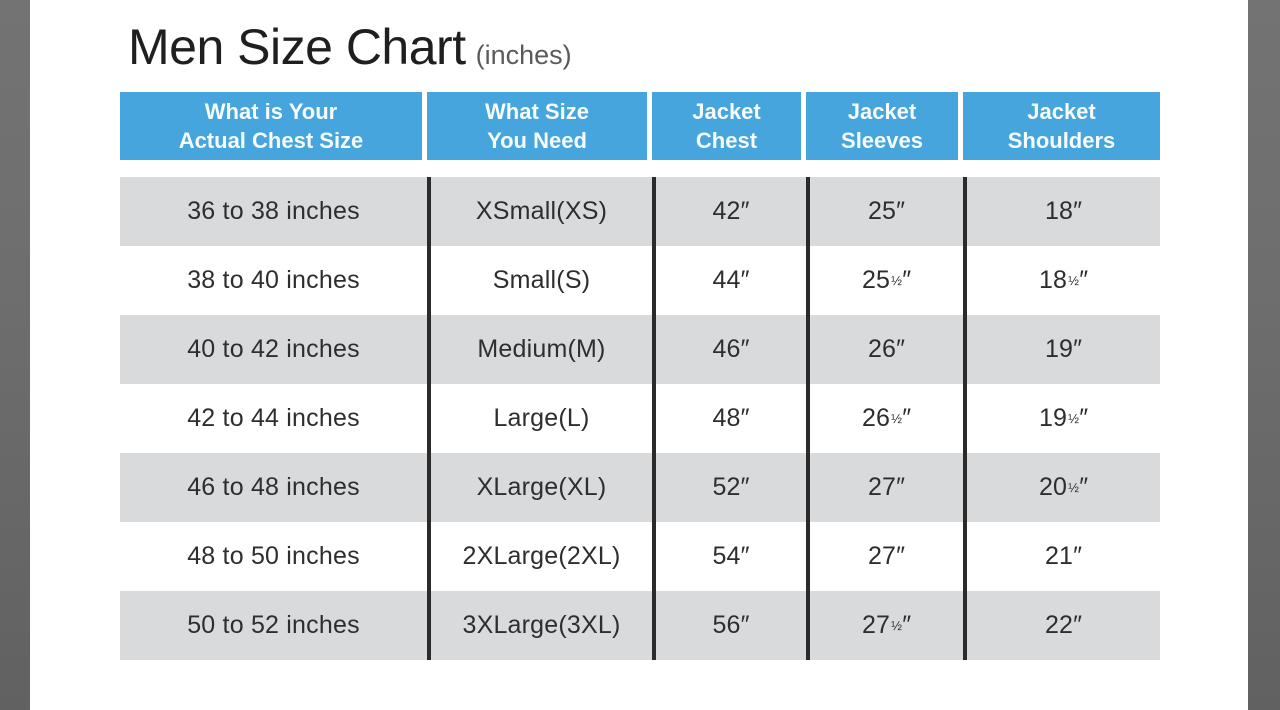  What do you see at coordinates (884, 126) in the screenshot?
I see `column-header: Jacket Sleeves` at bounding box center [884, 126].